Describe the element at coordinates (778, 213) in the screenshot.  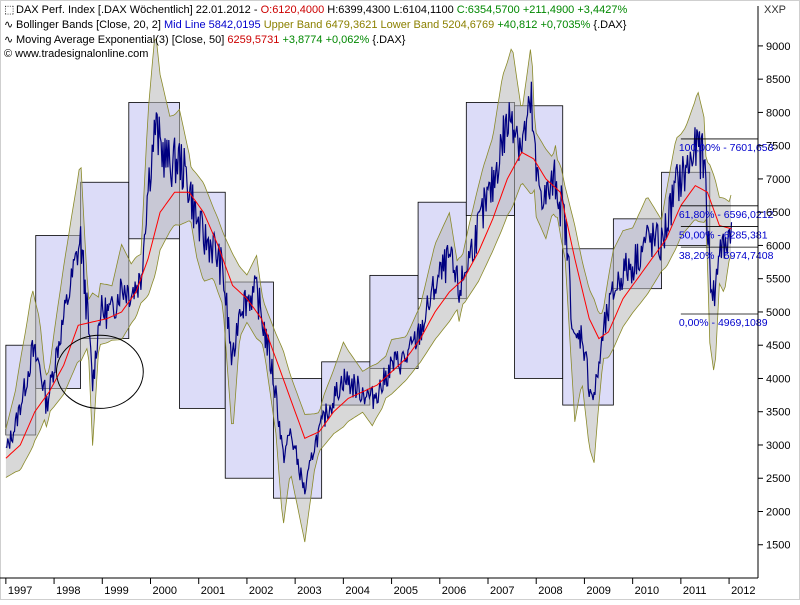
I see `y-tick-label: 6500` at that location.